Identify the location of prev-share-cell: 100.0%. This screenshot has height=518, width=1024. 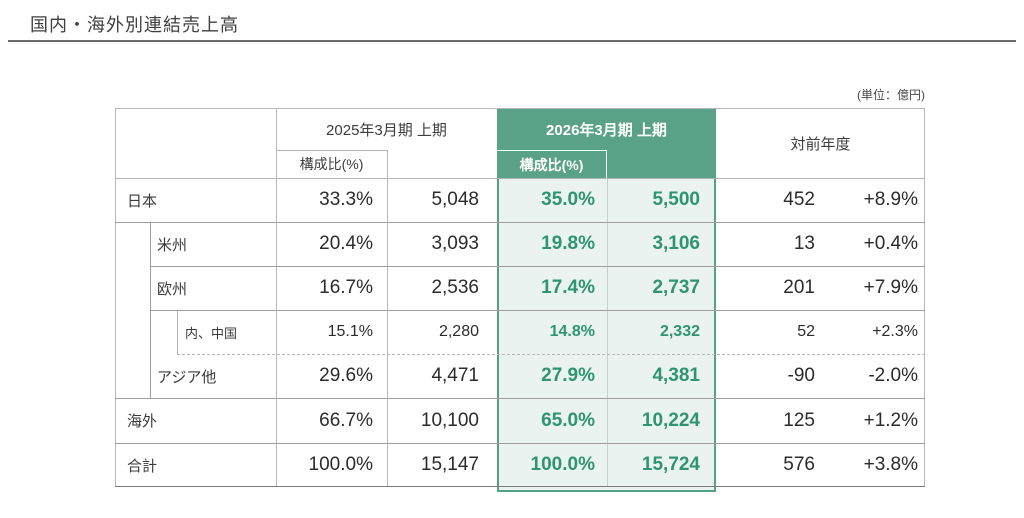
(331, 465).